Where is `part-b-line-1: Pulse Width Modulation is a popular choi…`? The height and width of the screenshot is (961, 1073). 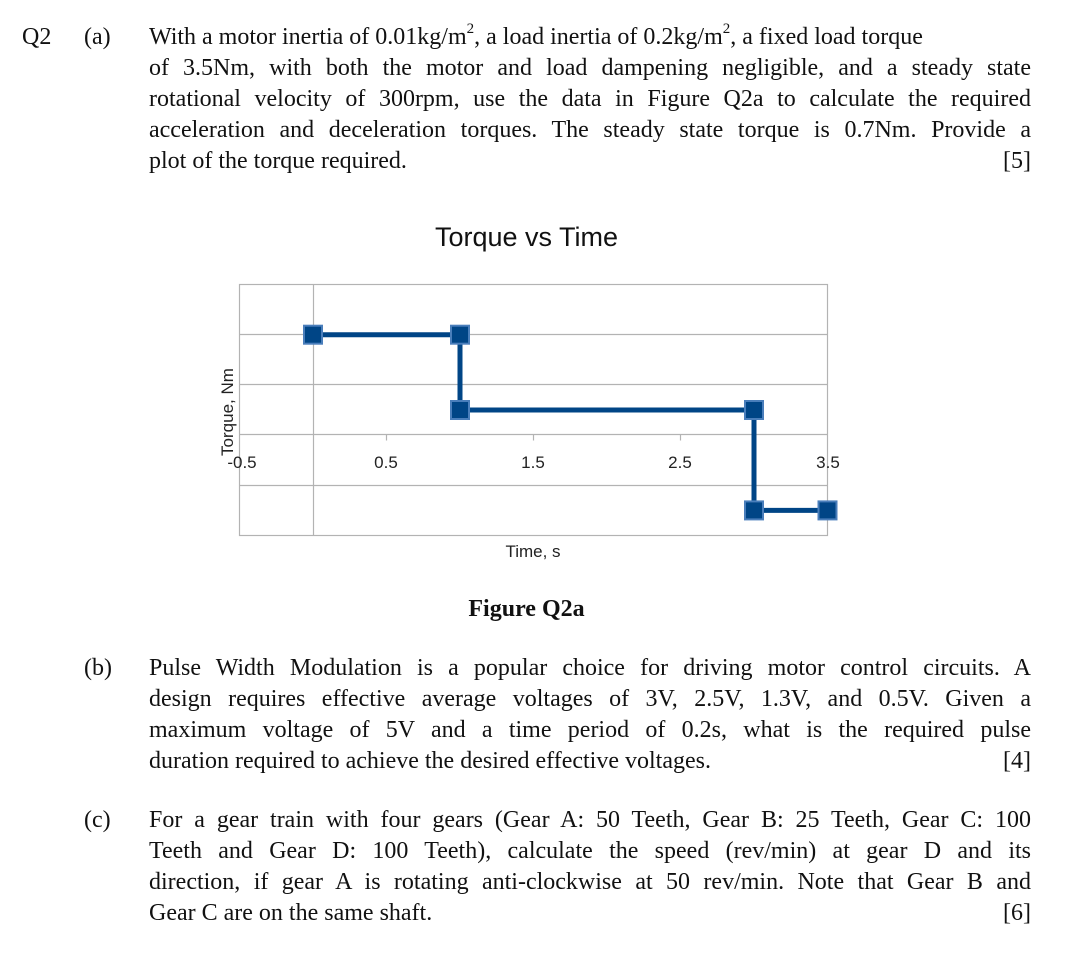
part-b-line-1: Pulse Width Modulation is a popular choi… is located at coordinates (590, 668).